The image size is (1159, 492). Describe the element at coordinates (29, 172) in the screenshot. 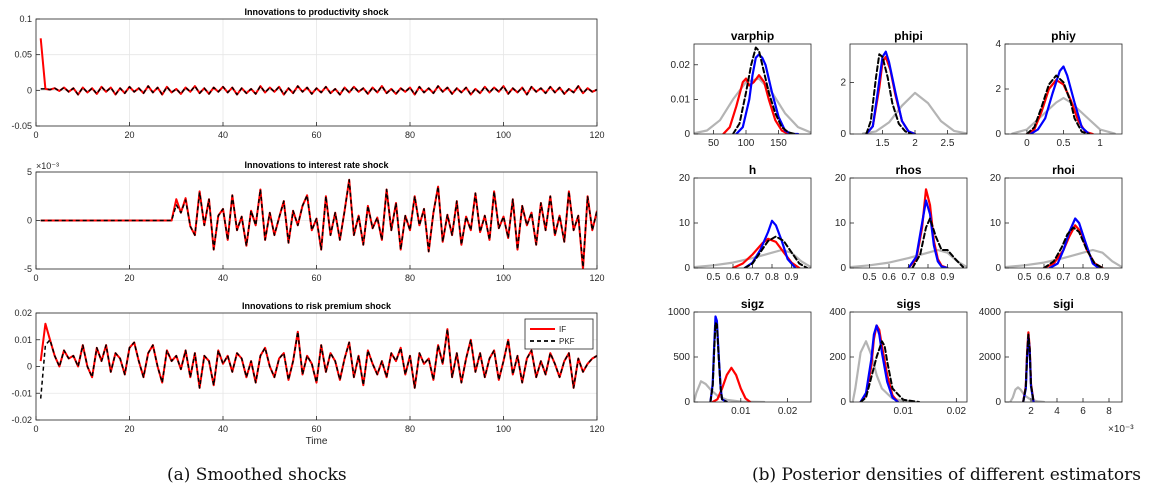

I see `y-tick-label: 5` at that location.